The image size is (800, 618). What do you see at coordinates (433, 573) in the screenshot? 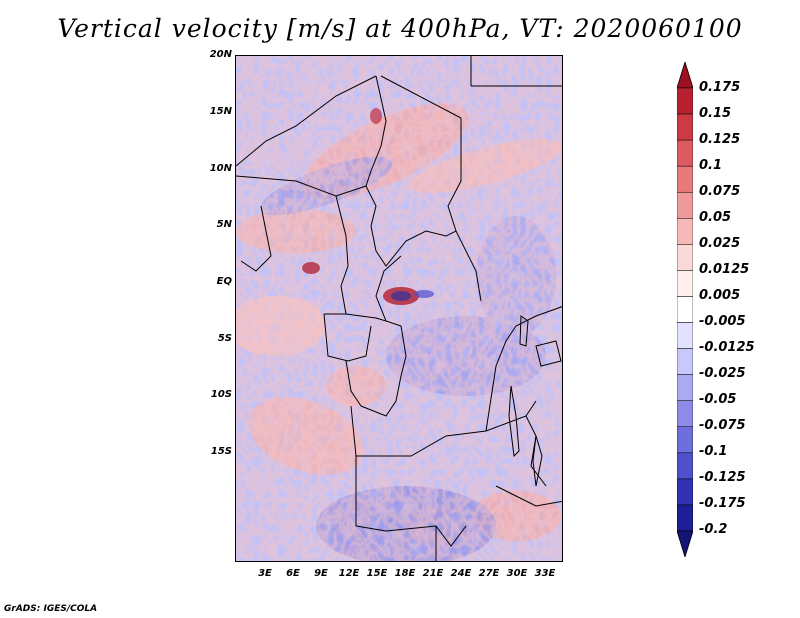
I see `lon-label-21e: 21E` at bounding box center [433, 573].